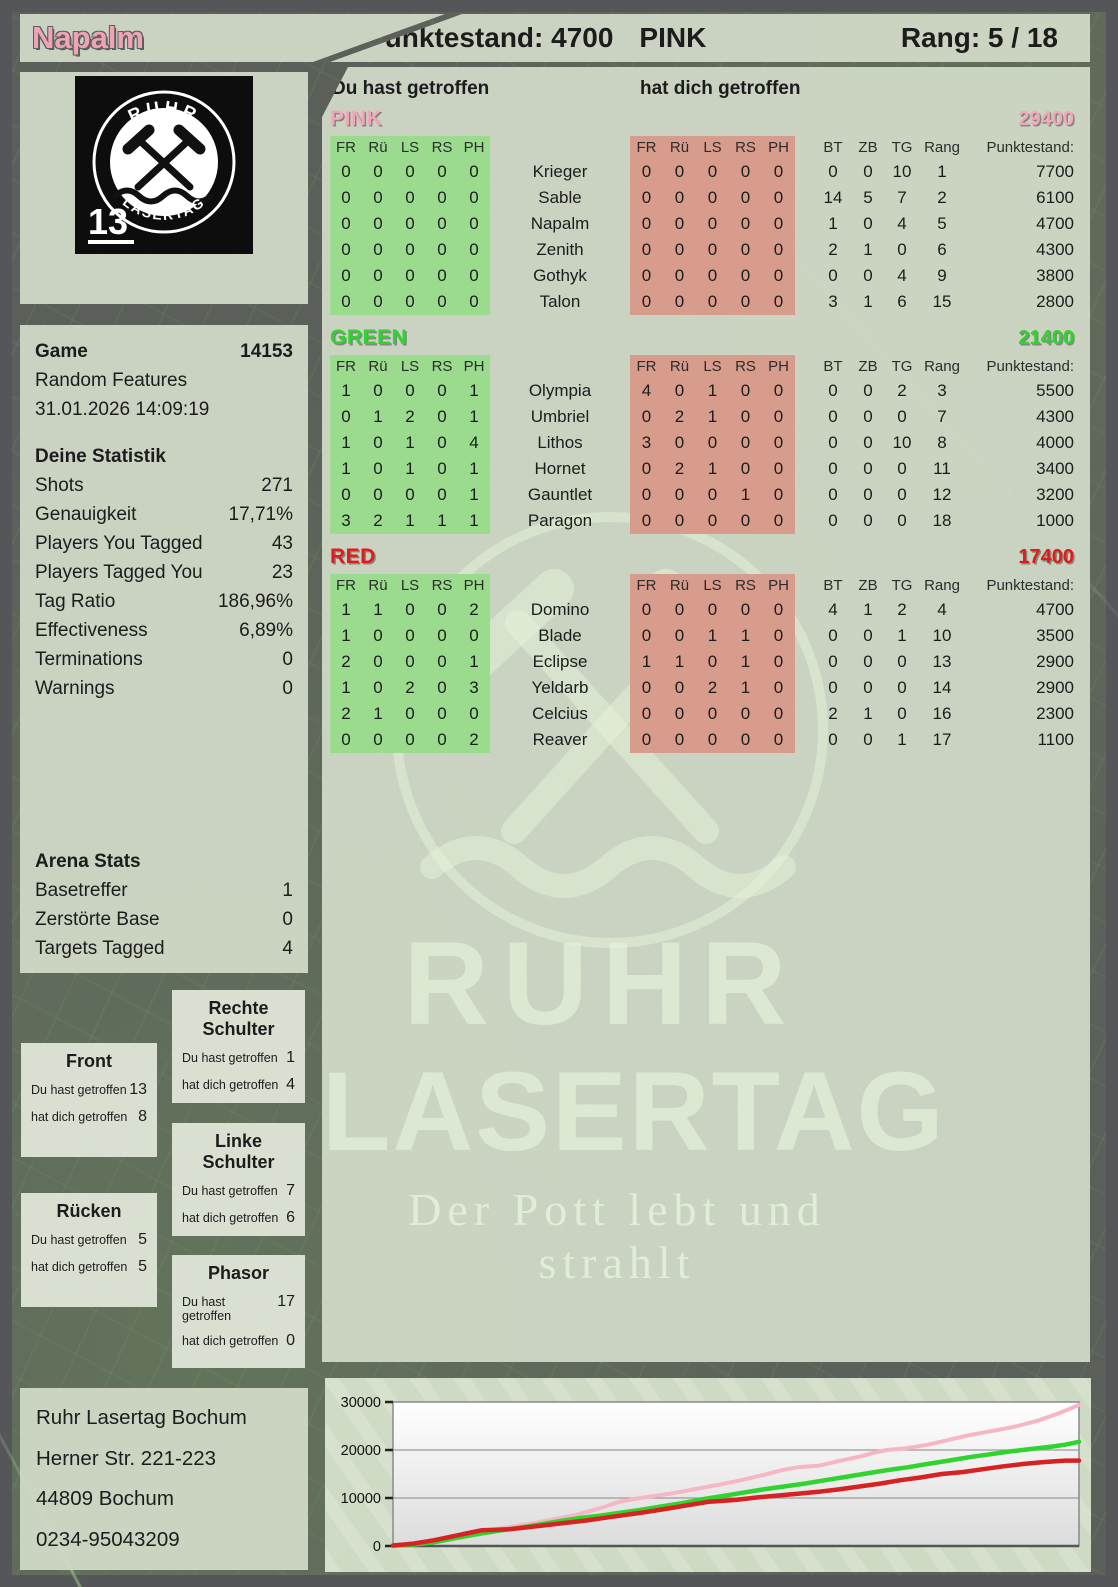 This screenshot has height=1587, width=1118. What do you see at coordinates (736, 1474) in the screenshot?
I see `plot-area` at bounding box center [736, 1474].